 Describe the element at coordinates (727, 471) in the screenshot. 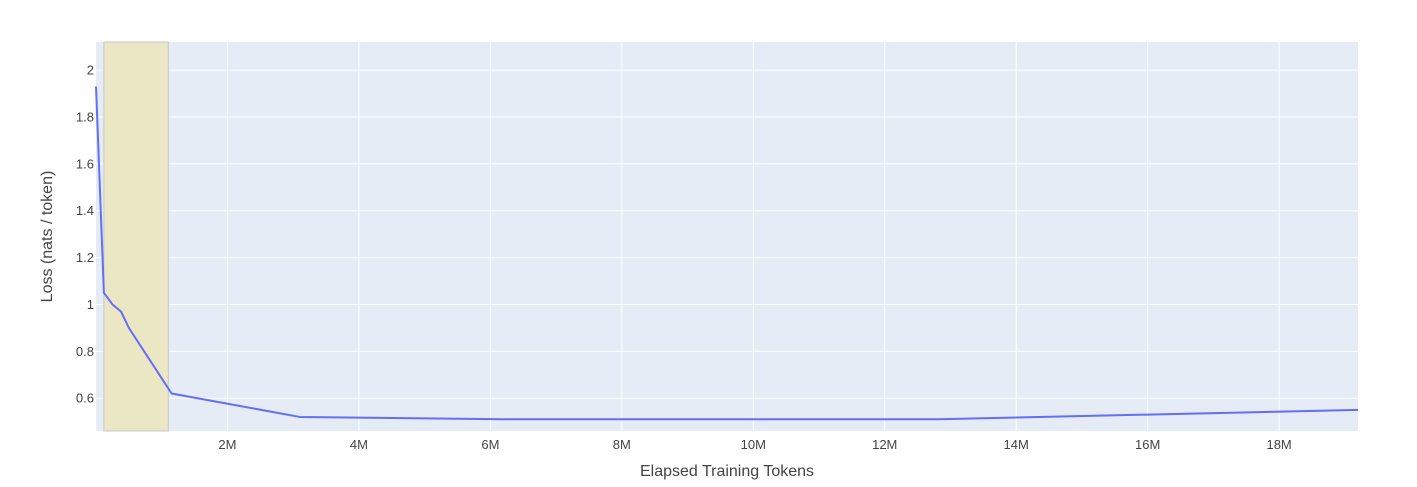

I see `x-axis-title: Elapsed Training Tokens` at that location.